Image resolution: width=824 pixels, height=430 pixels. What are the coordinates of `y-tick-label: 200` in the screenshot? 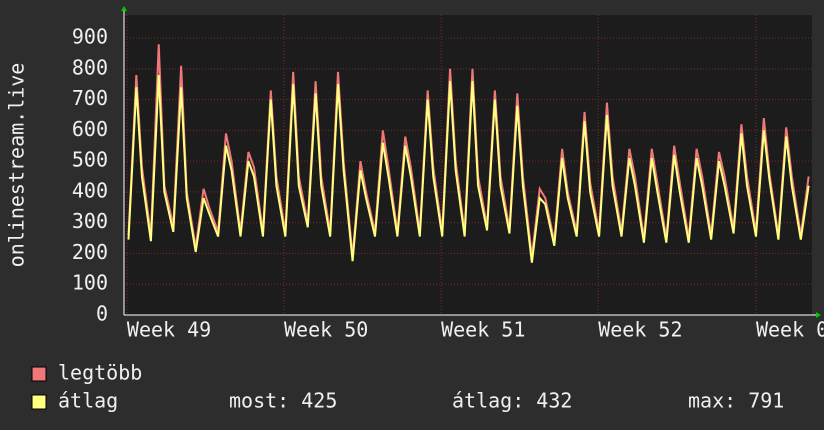 It's located at (90, 252).